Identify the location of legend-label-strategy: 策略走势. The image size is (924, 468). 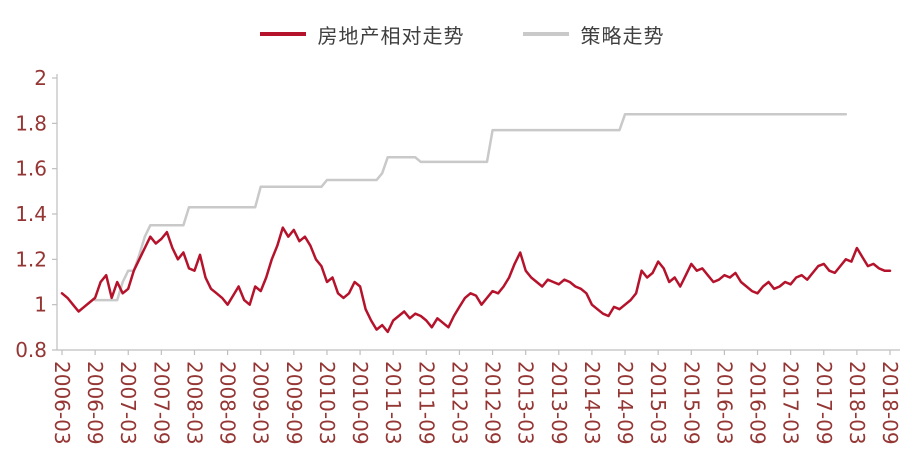
(622, 35).